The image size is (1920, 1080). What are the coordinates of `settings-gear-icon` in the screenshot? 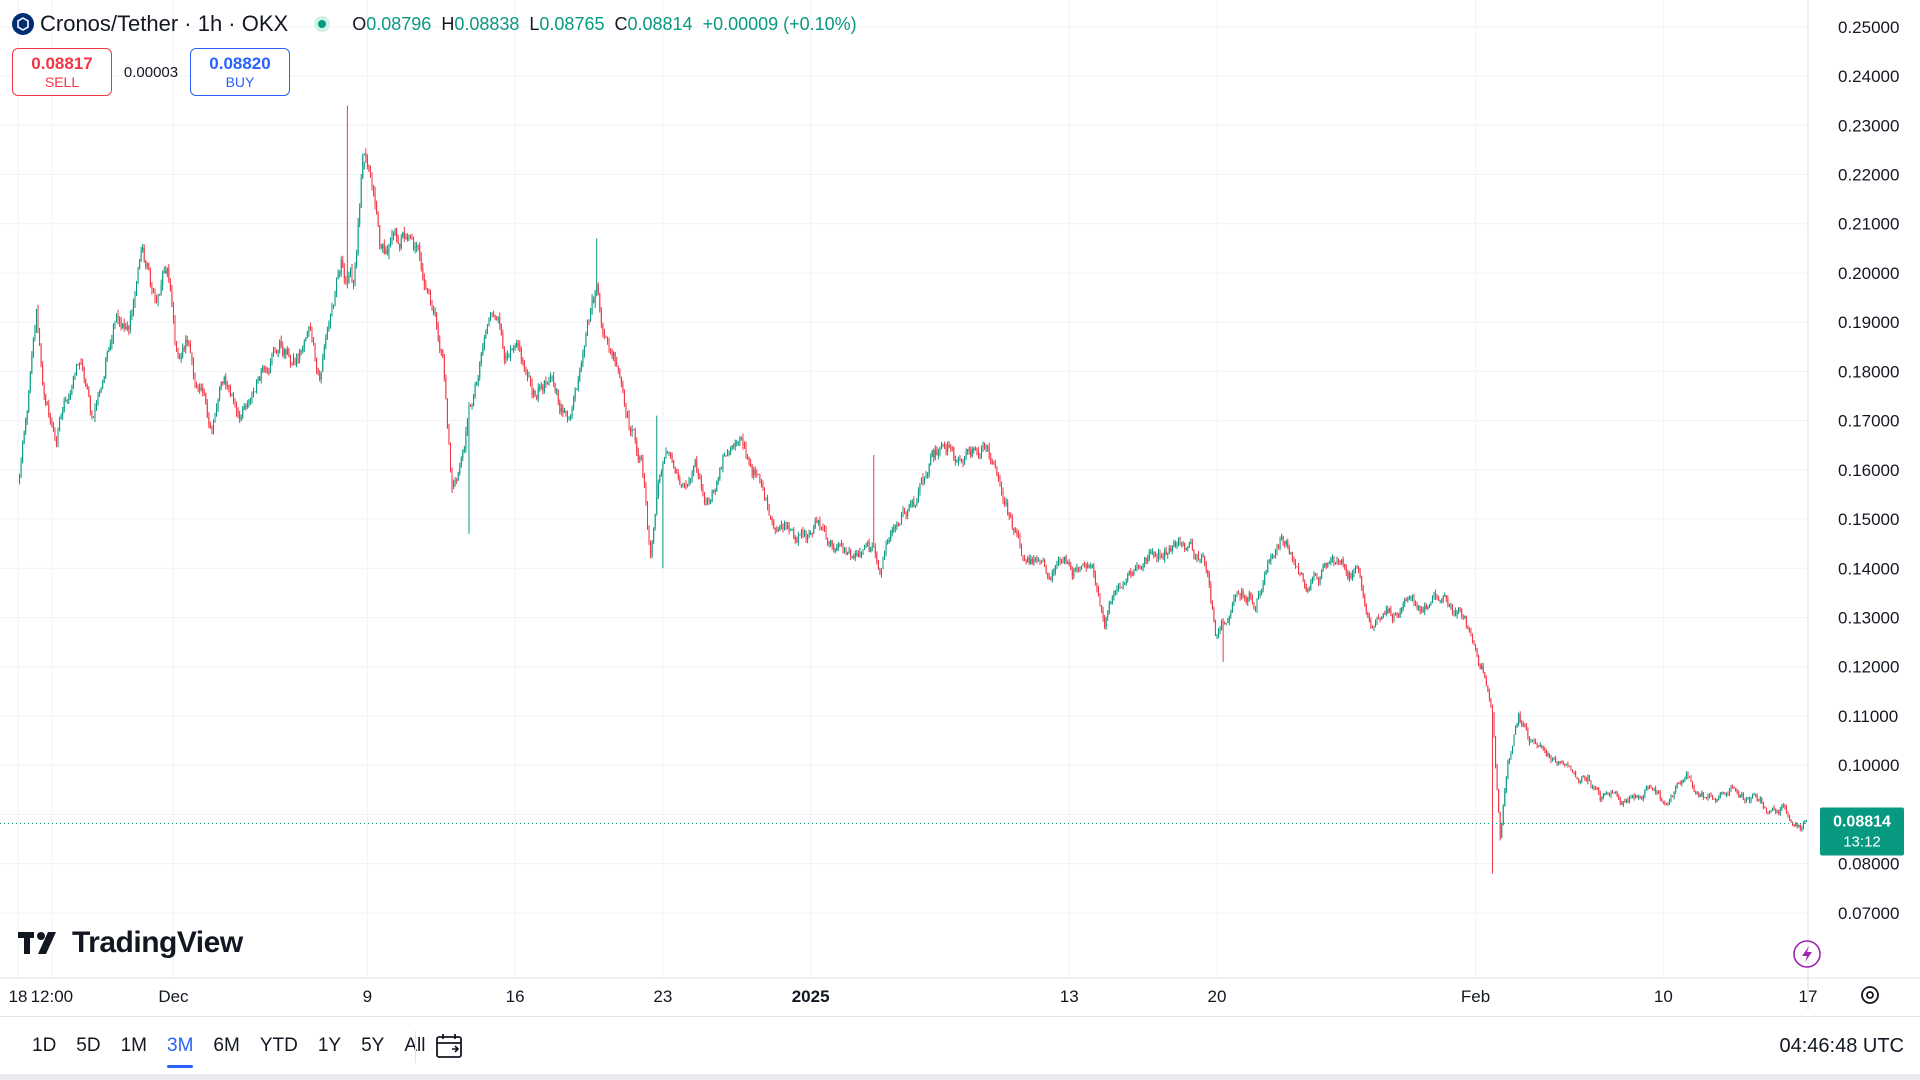 It's located at (1870, 995).